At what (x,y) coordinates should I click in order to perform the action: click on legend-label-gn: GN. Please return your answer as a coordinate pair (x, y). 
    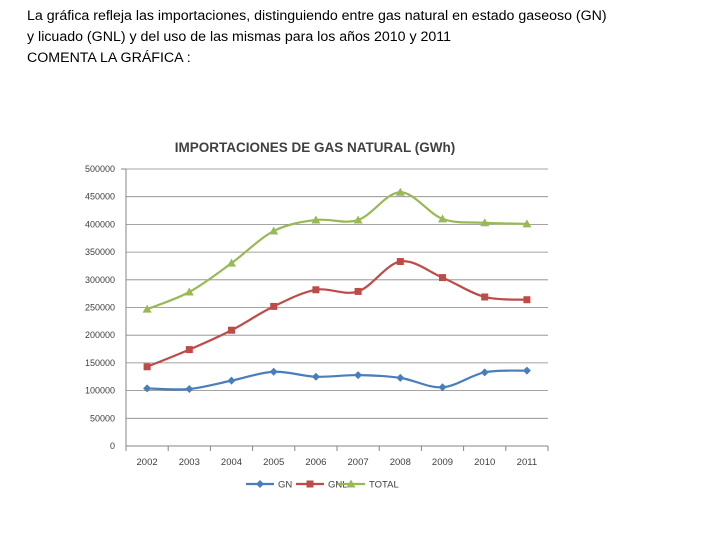
    Looking at the image, I should click on (285, 485).